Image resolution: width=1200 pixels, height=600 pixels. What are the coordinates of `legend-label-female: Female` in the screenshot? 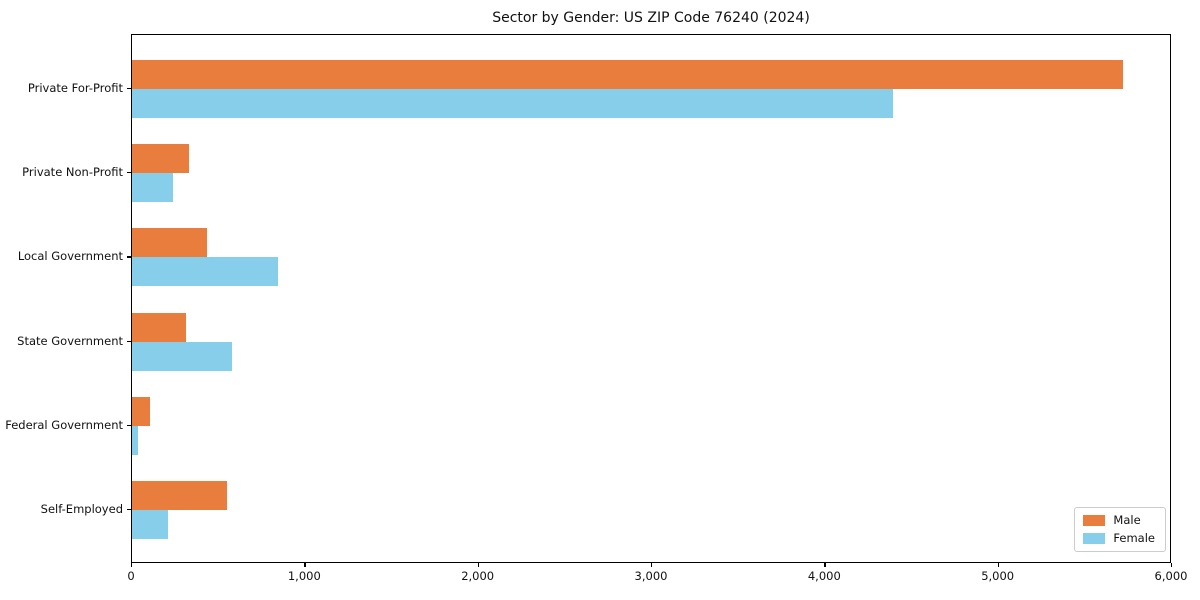 It's located at (1134, 538).